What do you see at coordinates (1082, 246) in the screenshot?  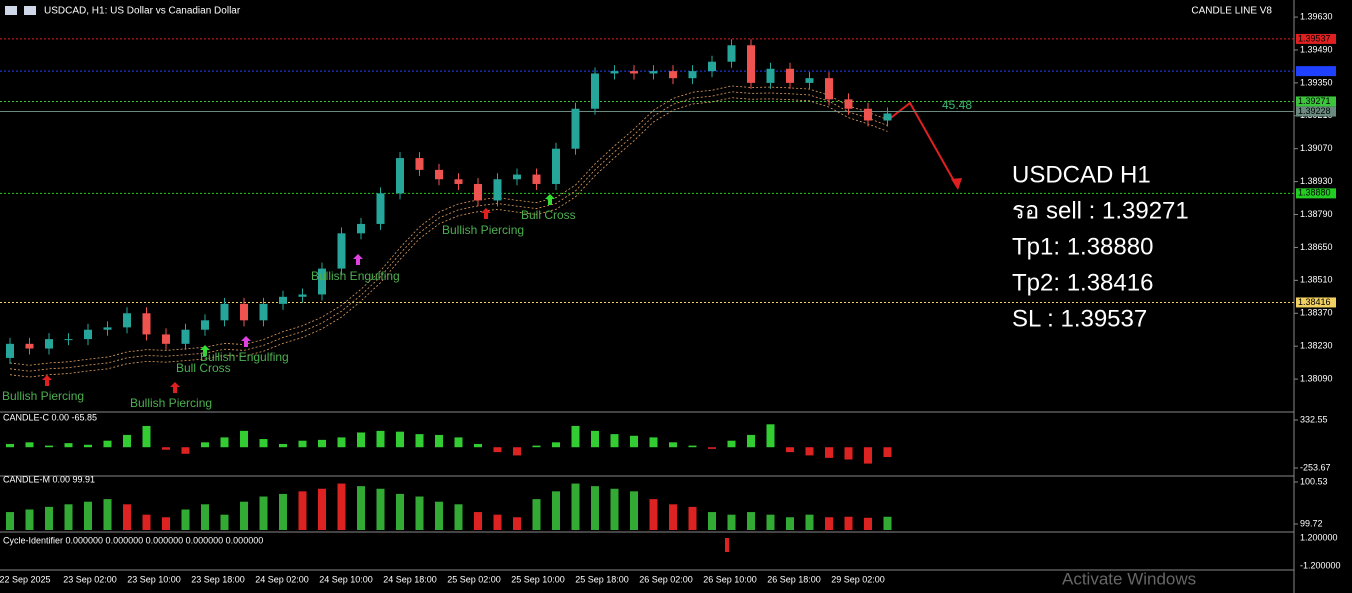 I see `signal-text: Tp1: 1.38880` at bounding box center [1082, 246].